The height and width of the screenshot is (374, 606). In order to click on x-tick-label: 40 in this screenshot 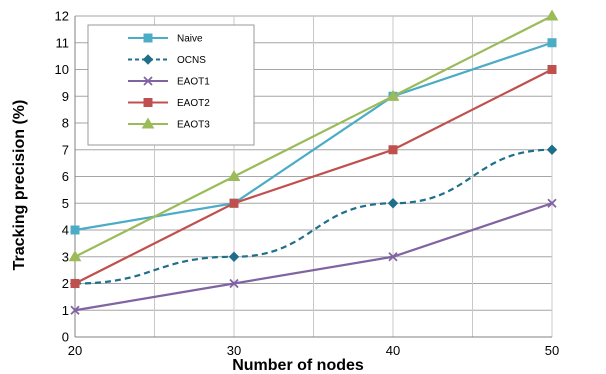, I will do `click(393, 350)`.